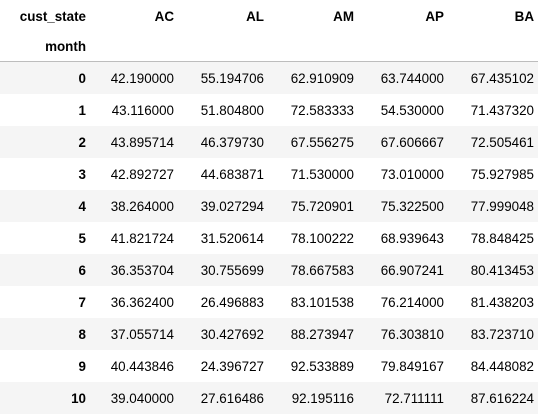  What do you see at coordinates (412, 238) in the screenshot?
I see `cell-ap: 68.939643` at bounding box center [412, 238].